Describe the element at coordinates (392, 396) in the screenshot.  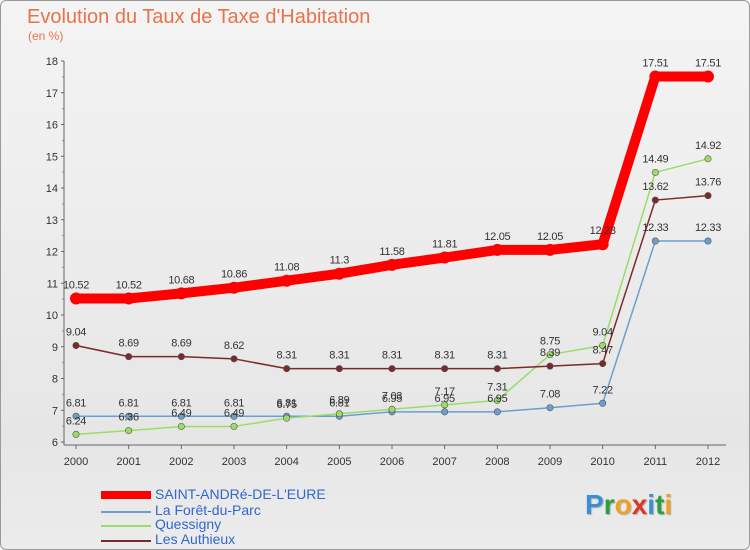
I see `data-label: 7.03` at that location.